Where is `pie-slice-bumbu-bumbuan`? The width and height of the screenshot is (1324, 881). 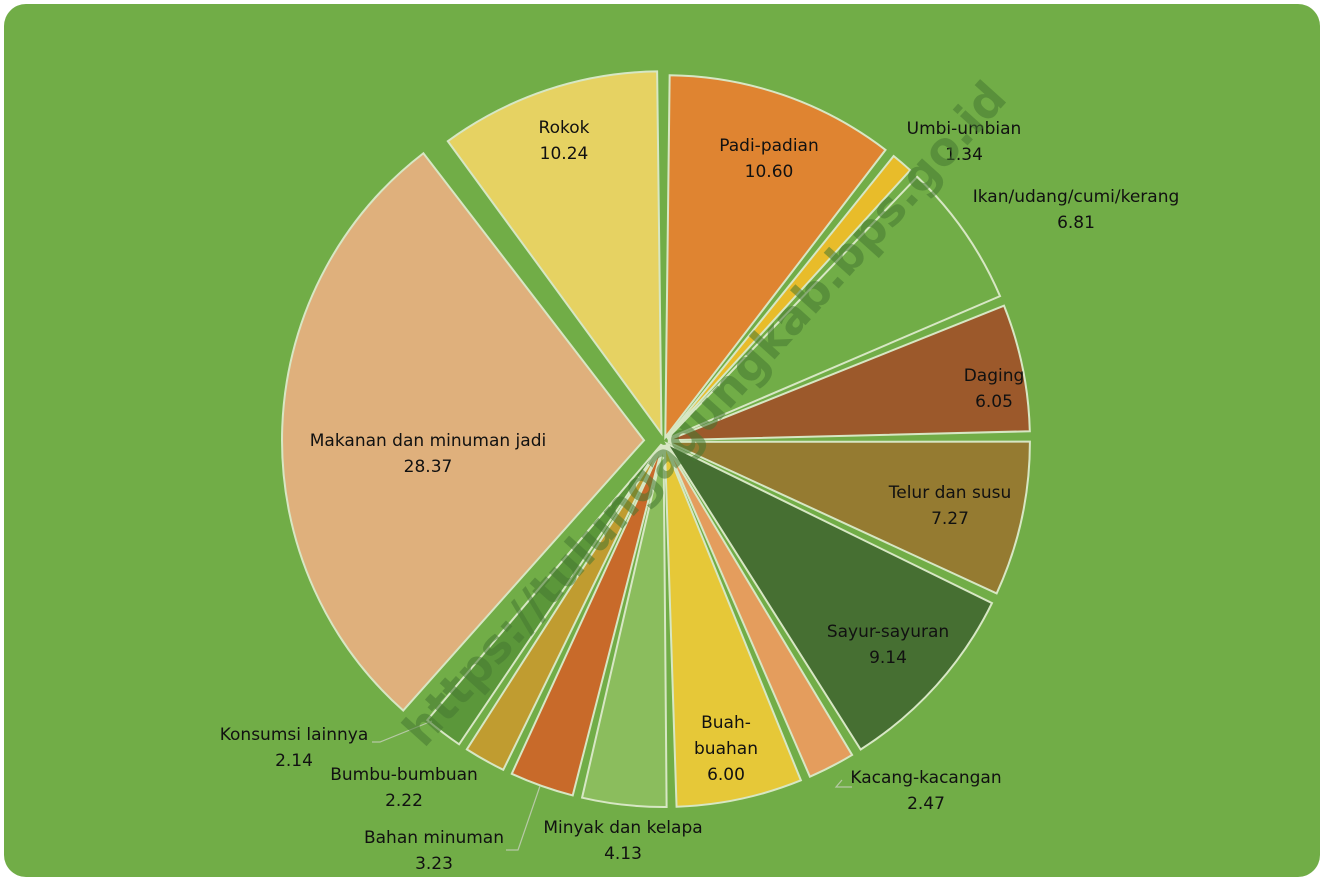
pie-slice-bumbu-bumbuan is located at coordinates (564, 607).